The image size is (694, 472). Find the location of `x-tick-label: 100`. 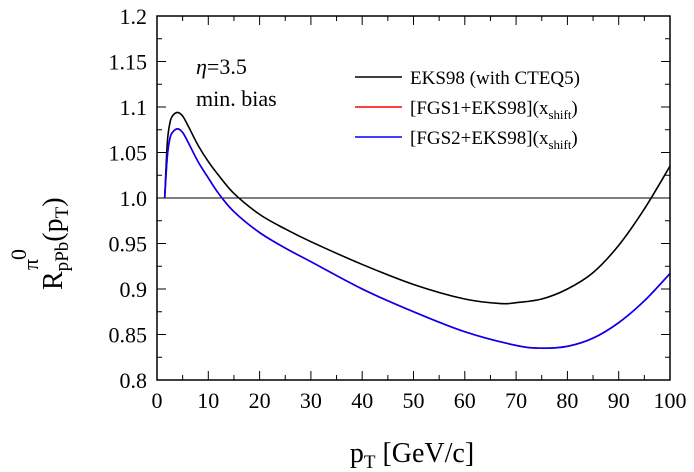

x-tick-label: 100 is located at coordinates (670, 400).